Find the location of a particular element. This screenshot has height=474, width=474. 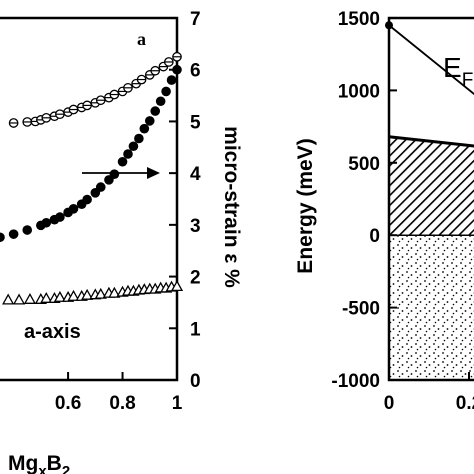

y2-tick-label: 3 is located at coordinates (195, 226).